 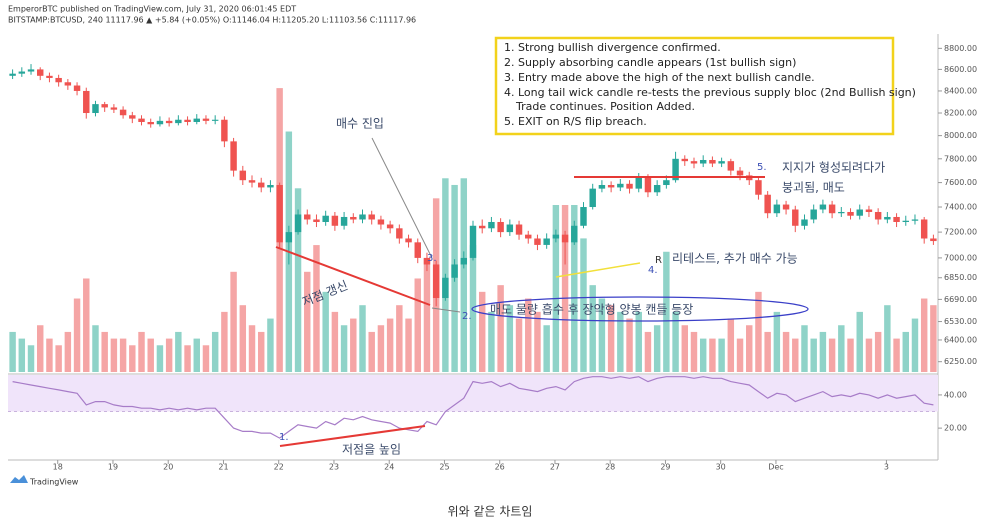 What do you see at coordinates (775, 467) in the screenshot?
I see `x-tick-label: Dec` at bounding box center [775, 467].